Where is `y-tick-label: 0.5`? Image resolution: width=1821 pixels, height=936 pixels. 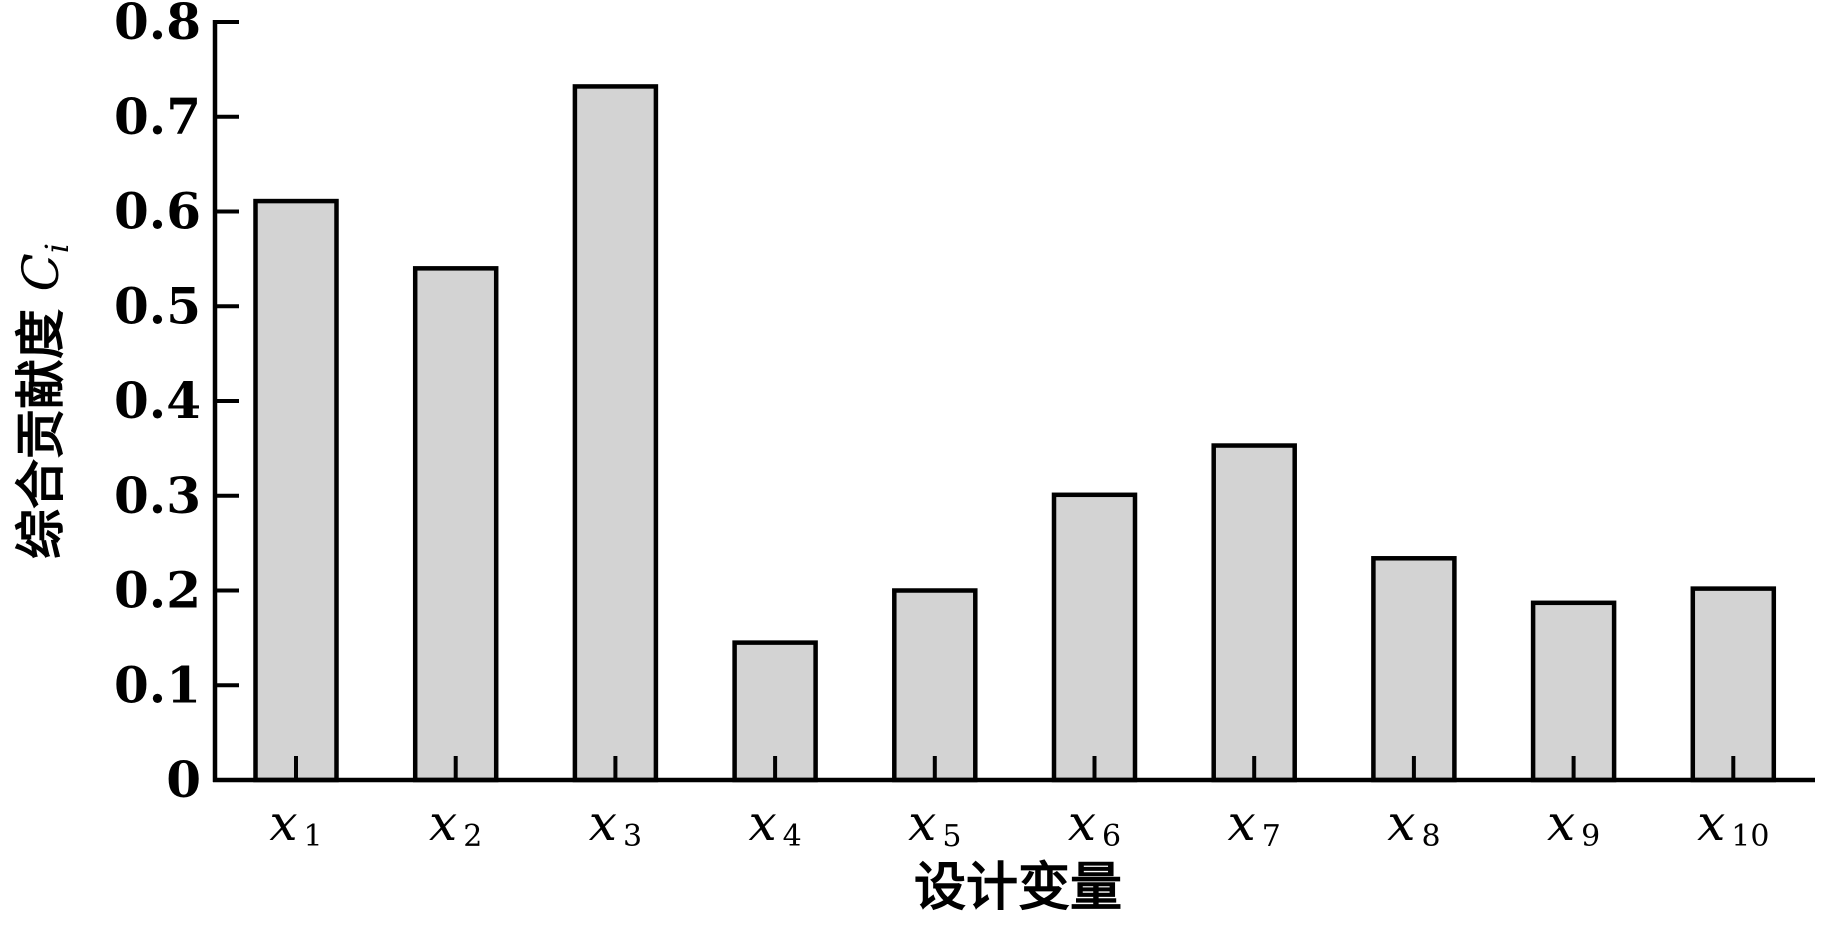
y-tick-label: 0.5 is located at coordinates (157, 305).